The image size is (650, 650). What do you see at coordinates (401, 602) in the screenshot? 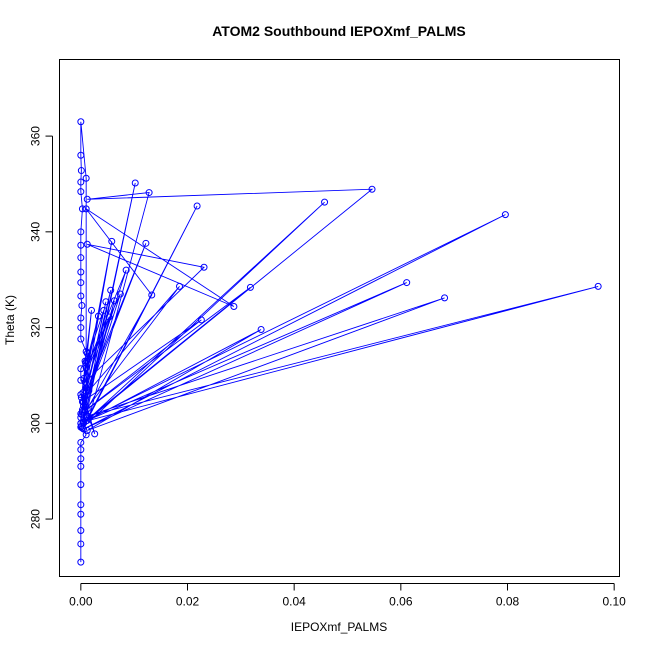
I see `x-tick-label: 0.06` at bounding box center [401, 602].